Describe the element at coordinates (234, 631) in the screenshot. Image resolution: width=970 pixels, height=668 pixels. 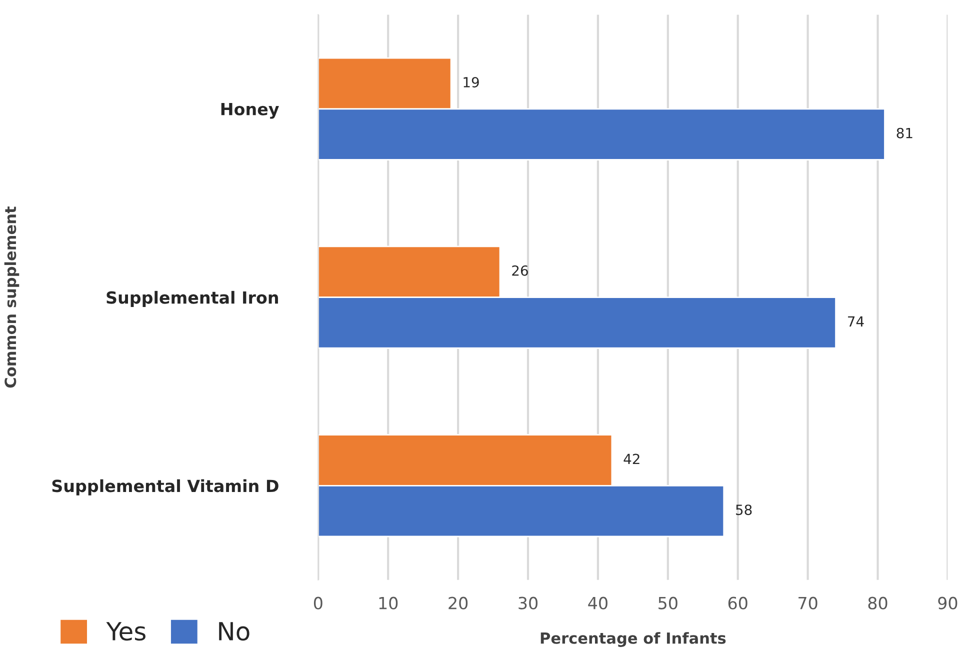
I see `legend-label: No` at that location.